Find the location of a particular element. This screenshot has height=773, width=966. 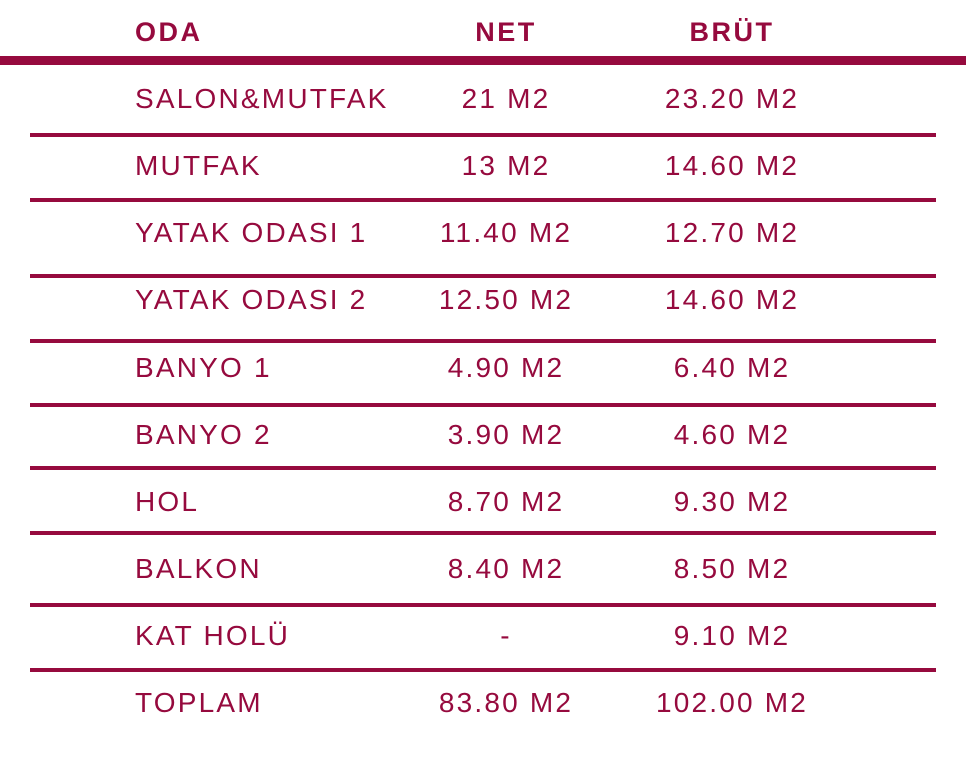

room-name: KAT HOLÜ is located at coordinates (213, 635).